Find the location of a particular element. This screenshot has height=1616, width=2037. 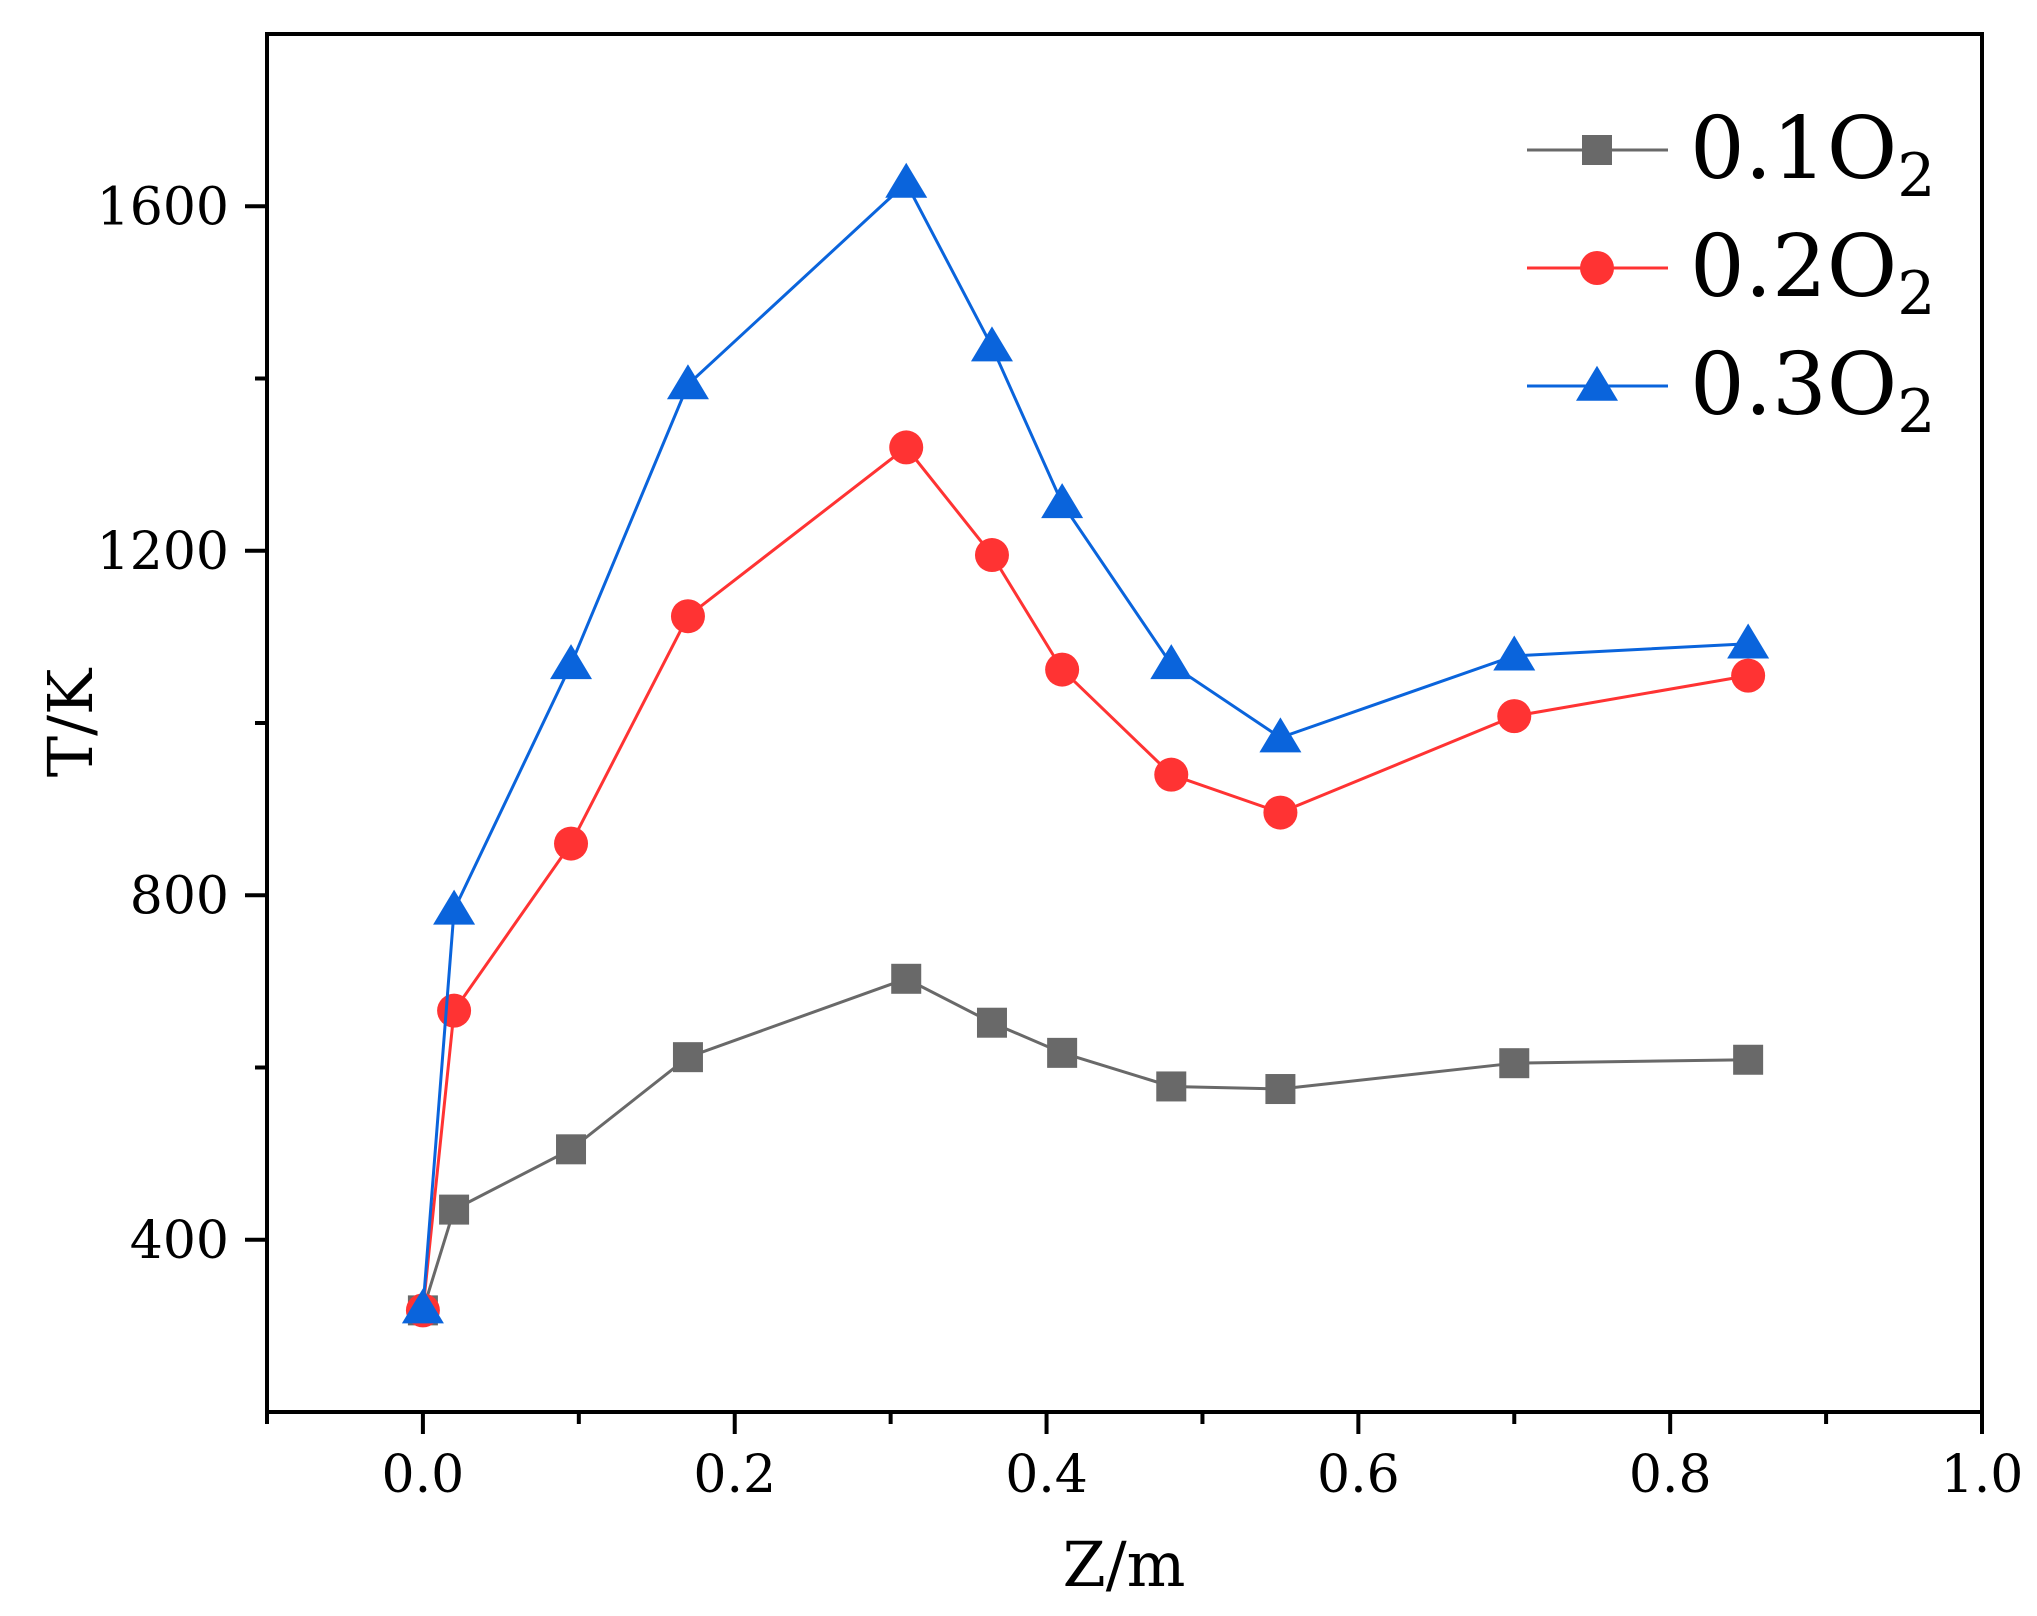

y-tick-label: 400 is located at coordinates (179, 1241).